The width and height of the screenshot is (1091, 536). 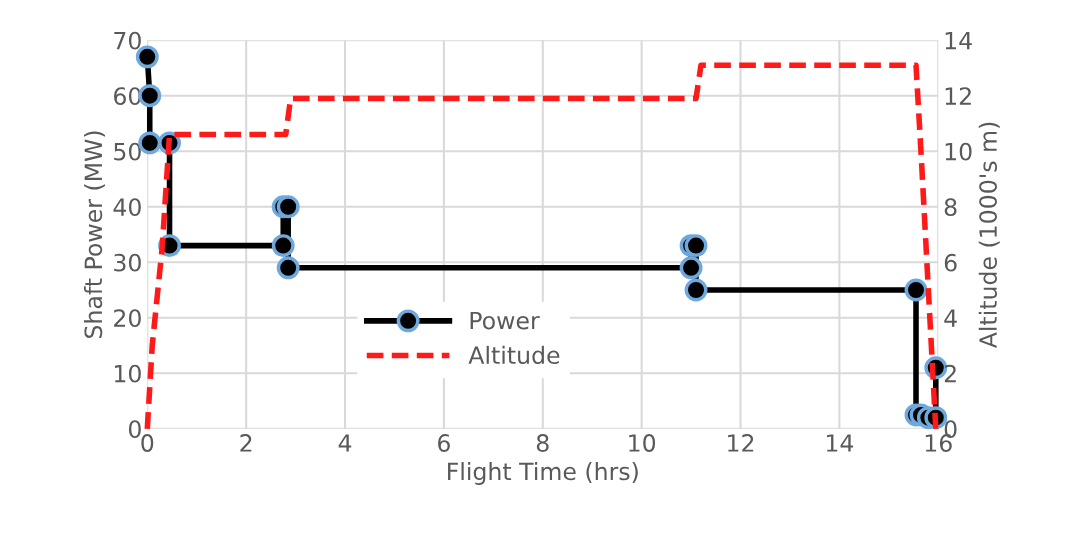 I want to click on y2-tick-label: 4, so click(x=950, y=318).